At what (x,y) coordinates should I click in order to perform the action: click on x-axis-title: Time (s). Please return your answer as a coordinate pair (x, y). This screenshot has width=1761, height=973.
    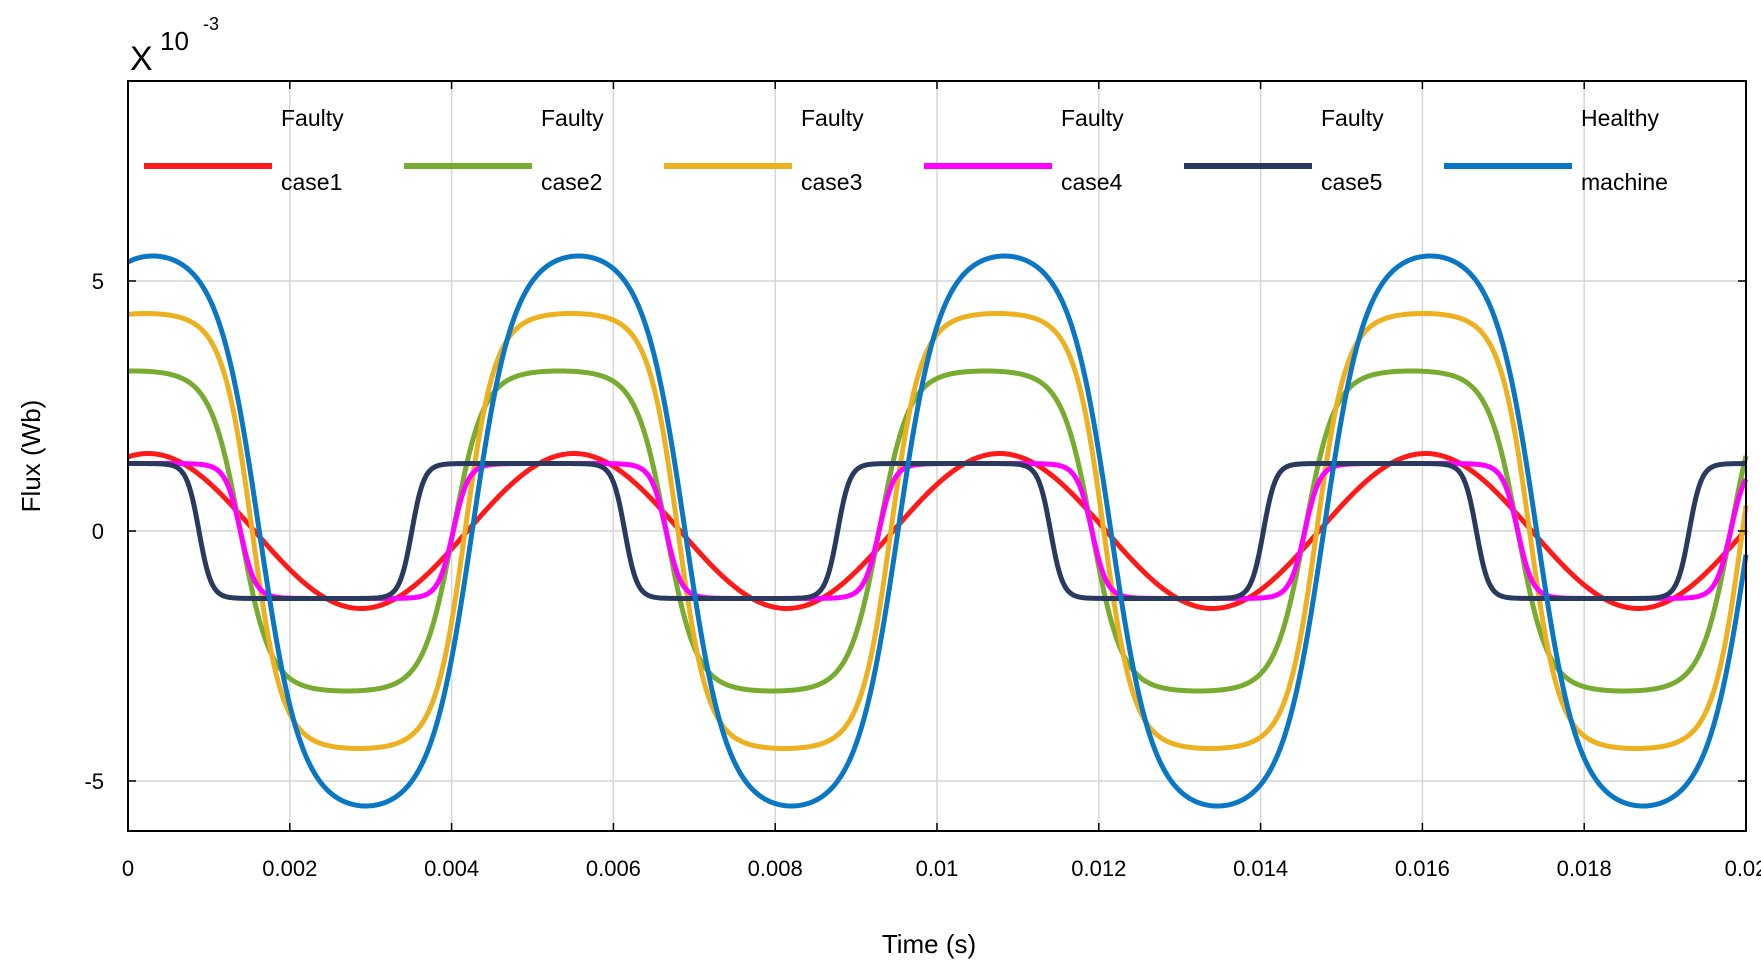
    Looking at the image, I should click on (929, 944).